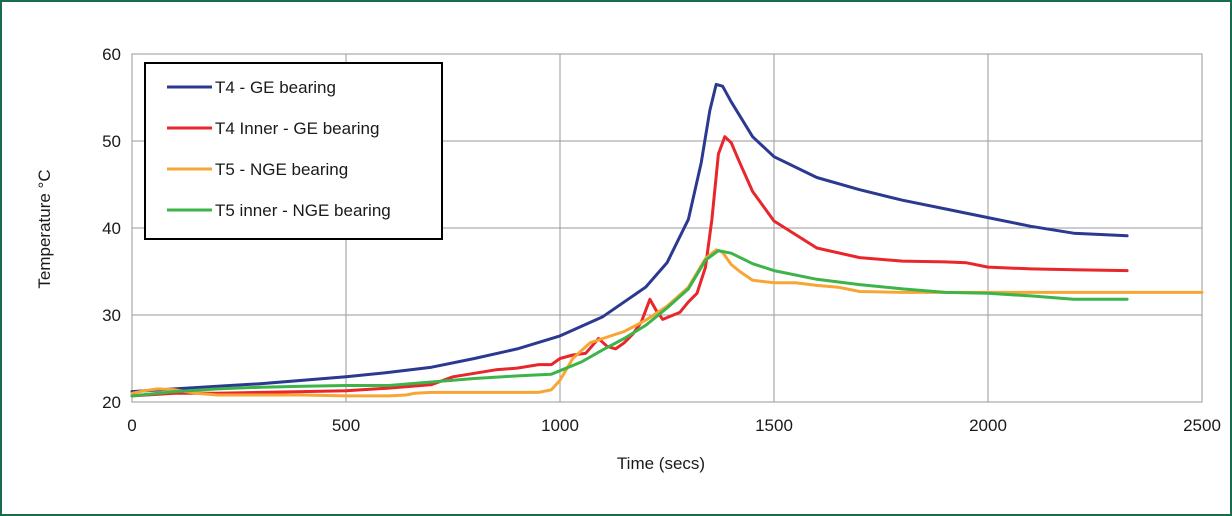 This screenshot has height=516, width=1232. What do you see at coordinates (44, 228) in the screenshot?
I see `y-axis-label: Temperature °C` at bounding box center [44, 228].